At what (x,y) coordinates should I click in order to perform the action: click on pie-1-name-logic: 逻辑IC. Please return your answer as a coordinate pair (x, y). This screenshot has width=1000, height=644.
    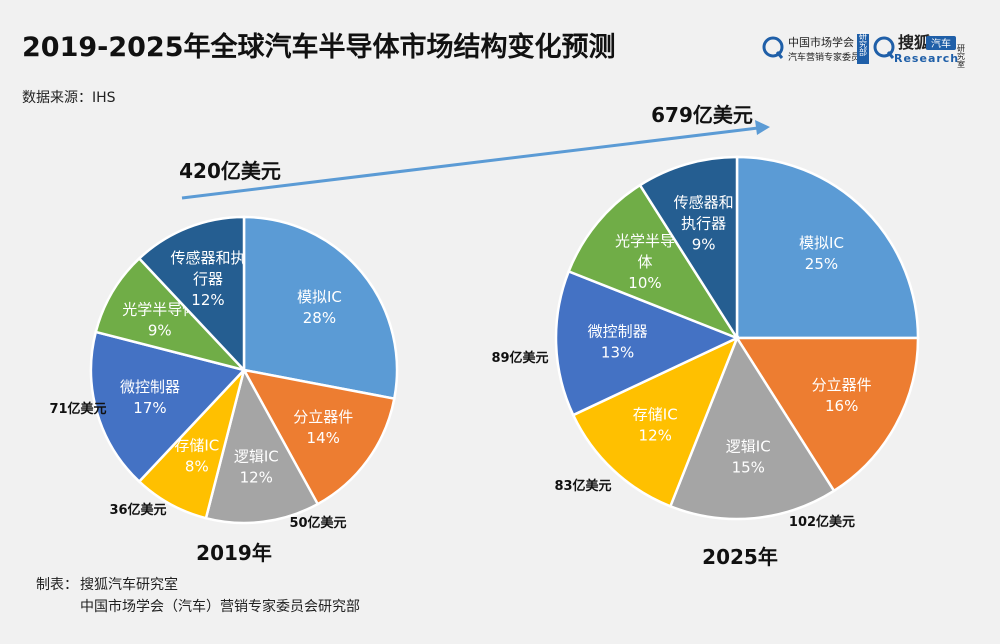
    Looking at the image, I should click on (748, 446).